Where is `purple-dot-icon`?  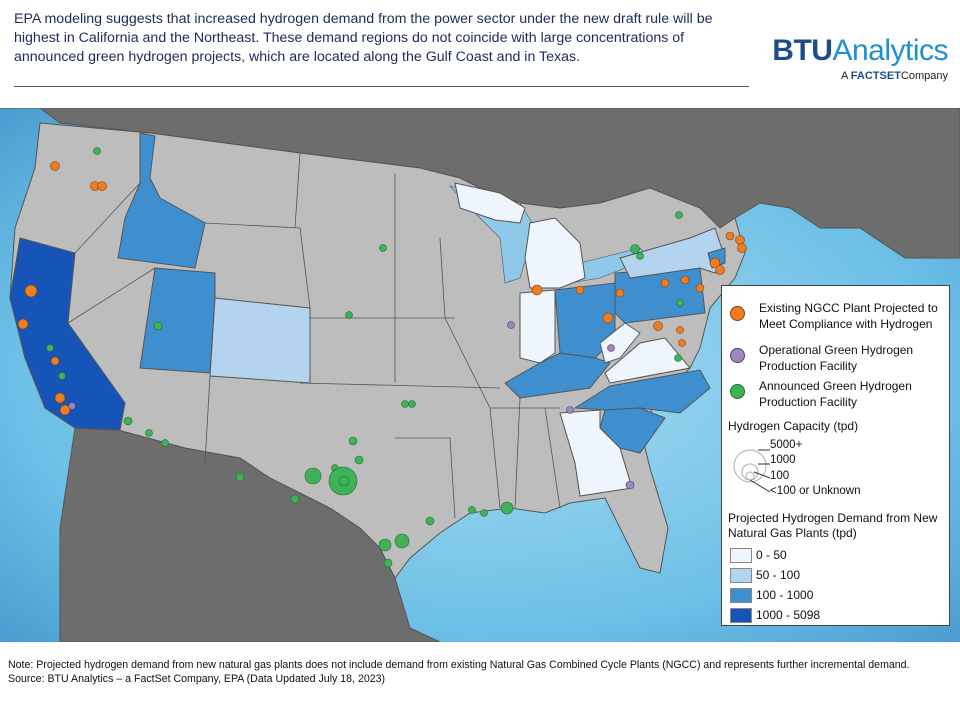 purple-dot-icon is located at coordinates (737, 355).